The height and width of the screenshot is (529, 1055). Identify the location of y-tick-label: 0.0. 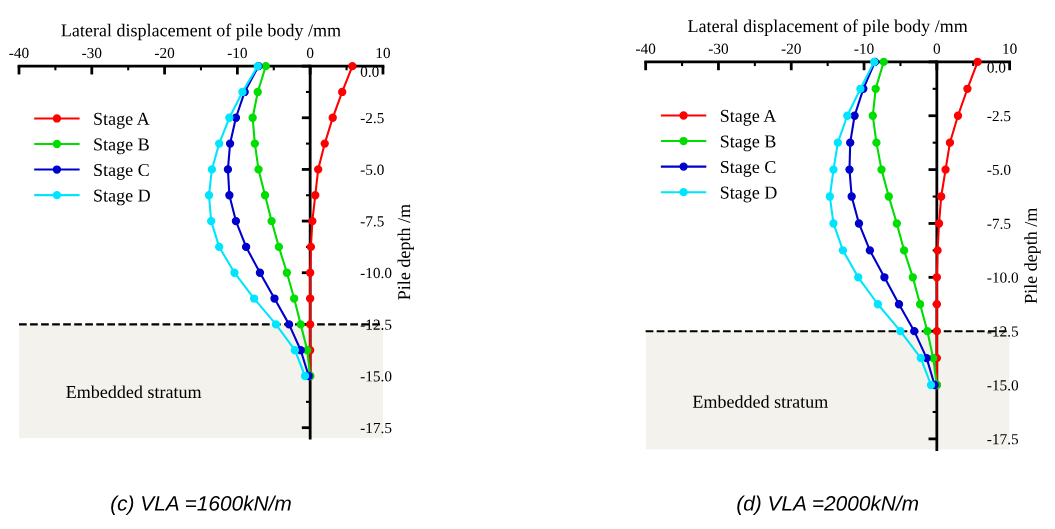
(369, 71).